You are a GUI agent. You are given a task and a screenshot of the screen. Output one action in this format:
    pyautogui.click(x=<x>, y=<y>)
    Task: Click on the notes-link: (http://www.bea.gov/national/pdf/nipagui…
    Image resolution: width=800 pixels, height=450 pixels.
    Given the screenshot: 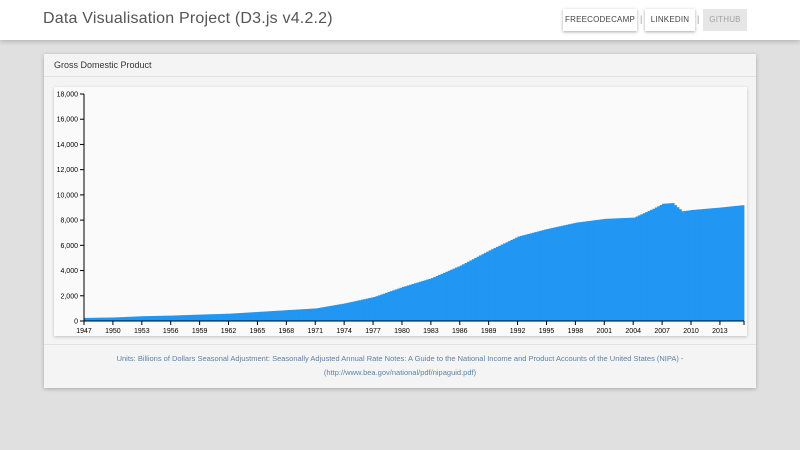 What is the action you would take?
    pyautogui.click(x=400, y=372)
    